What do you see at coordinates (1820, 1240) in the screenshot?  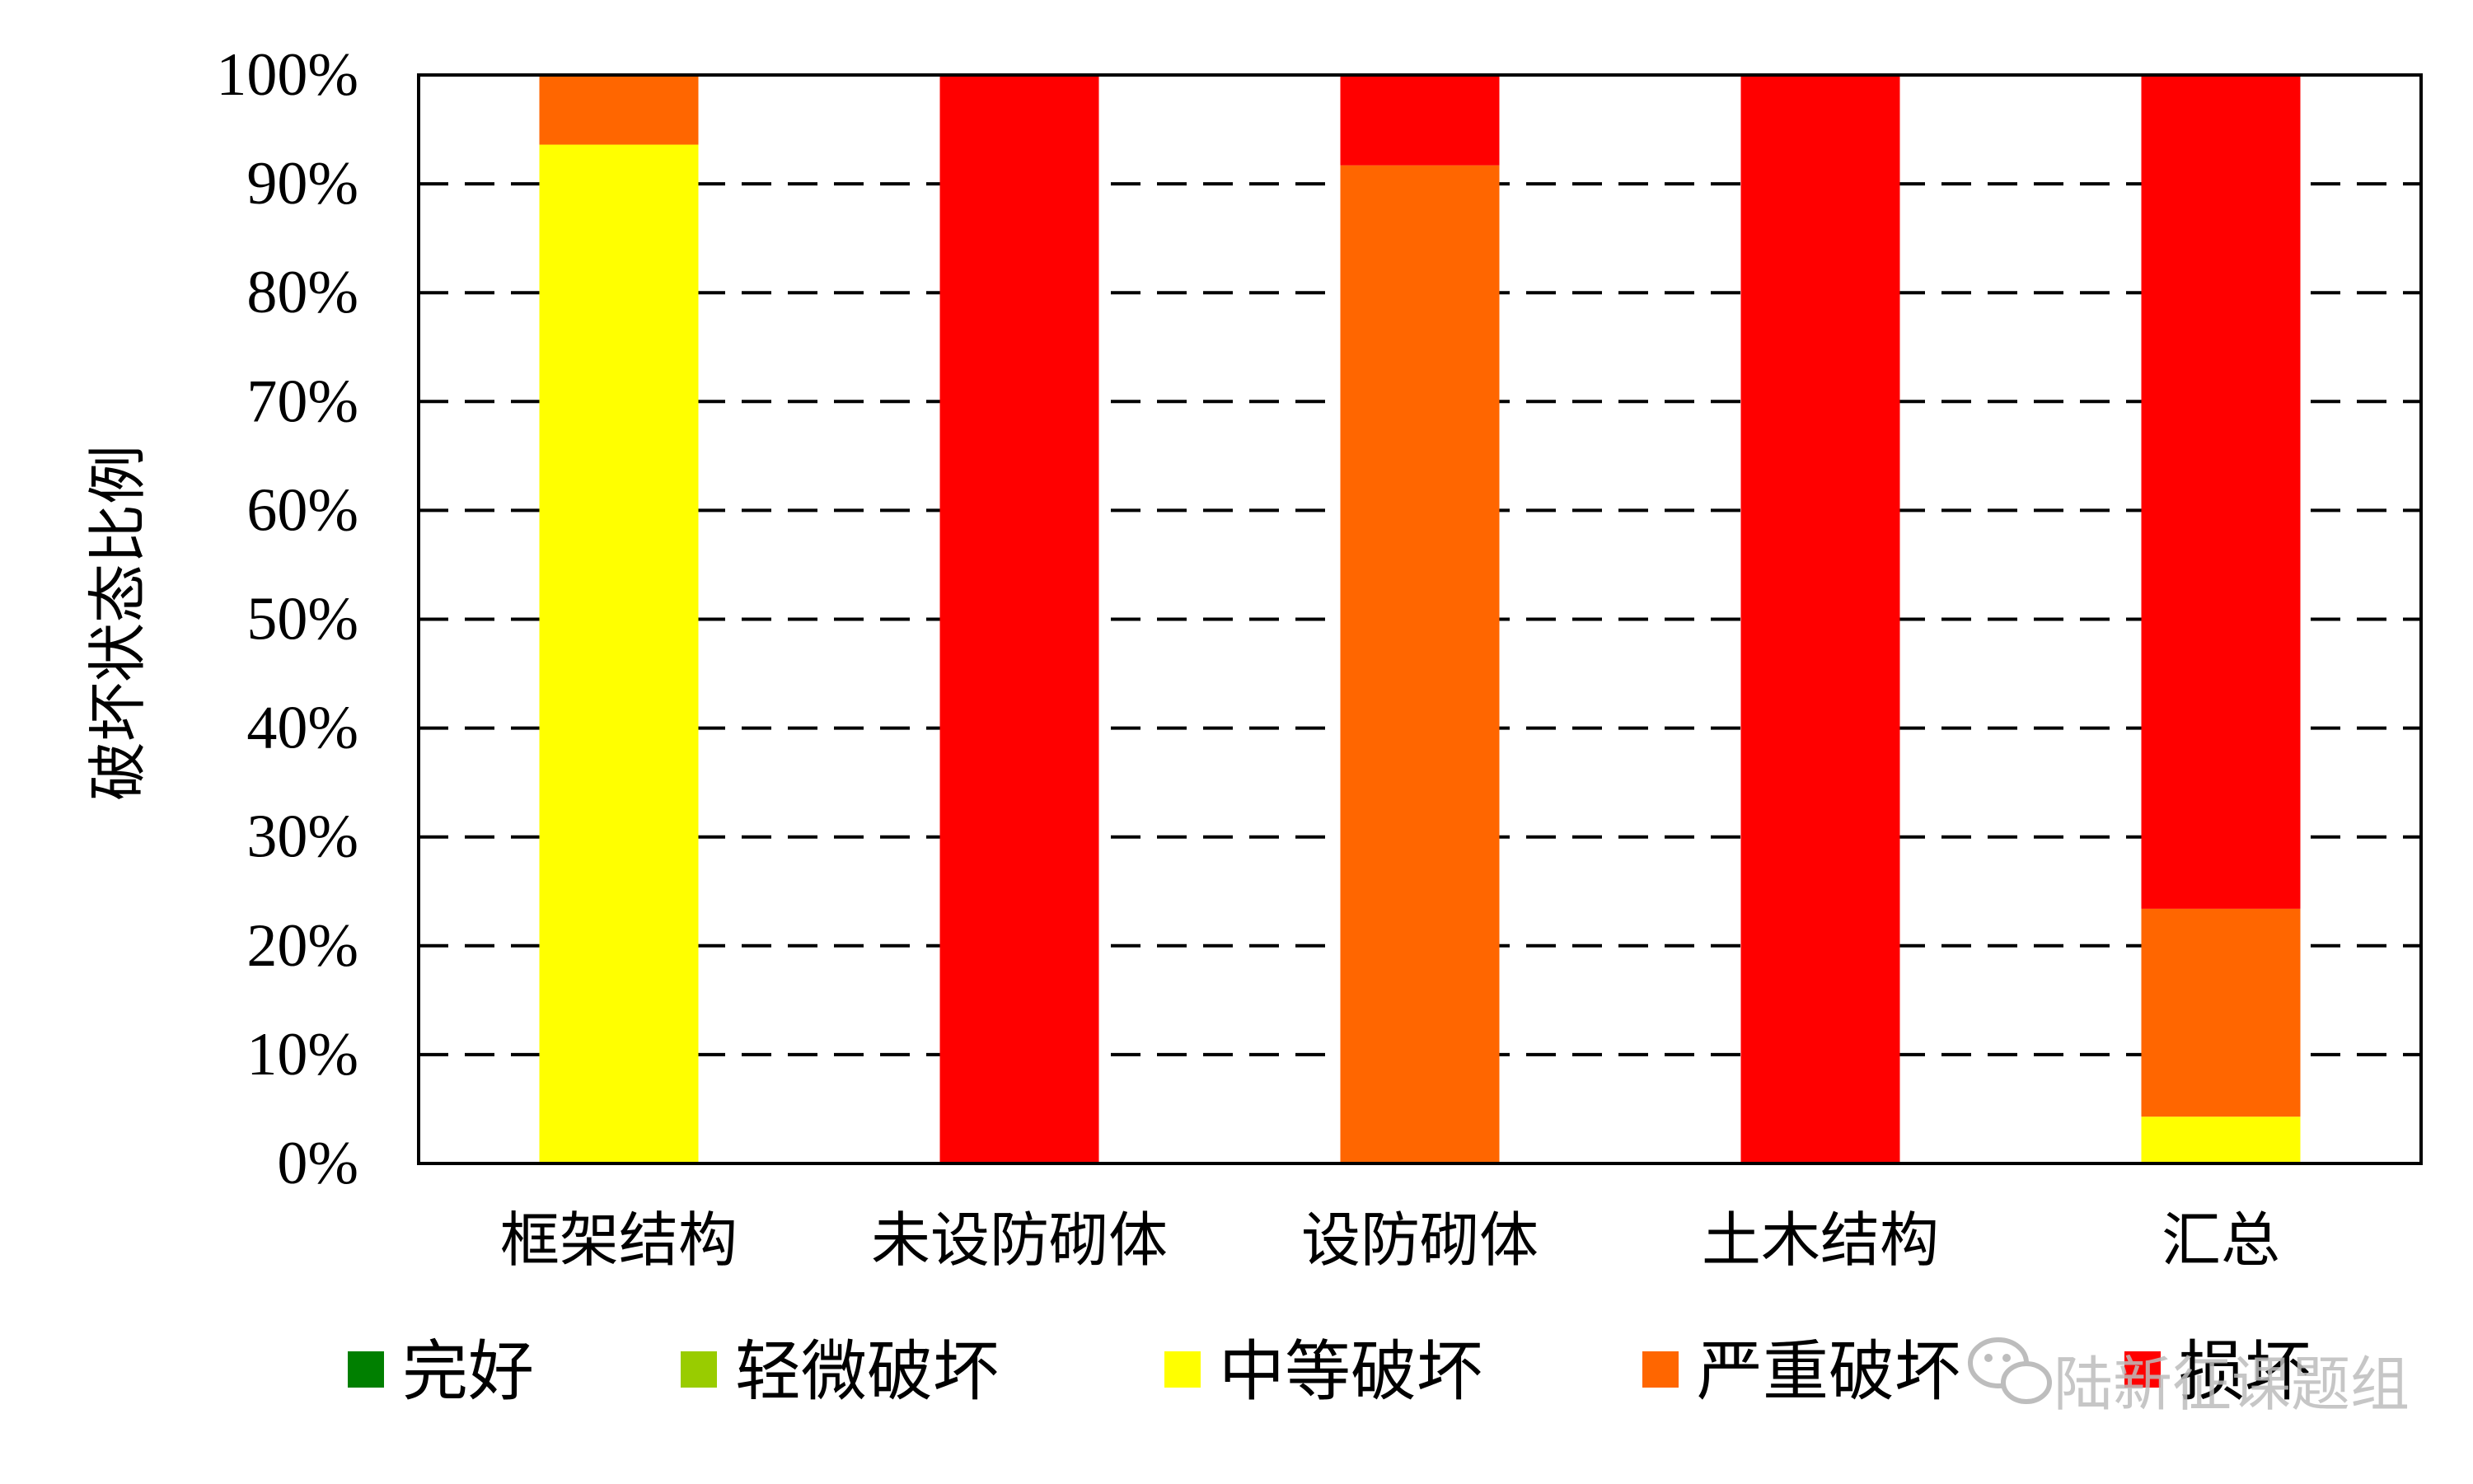 I see `x-category-label: 土木结构` at bounding box center [1820, 1240].